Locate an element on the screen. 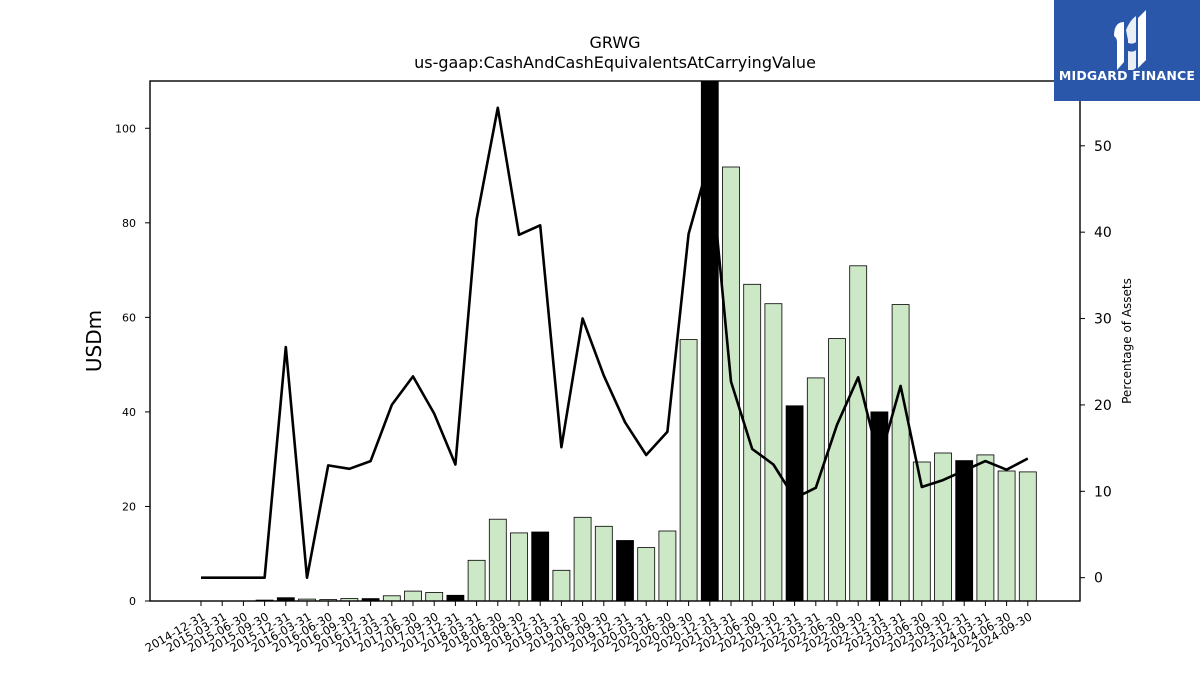  y-tick-label: 60 is located at coordinates (129, 317).